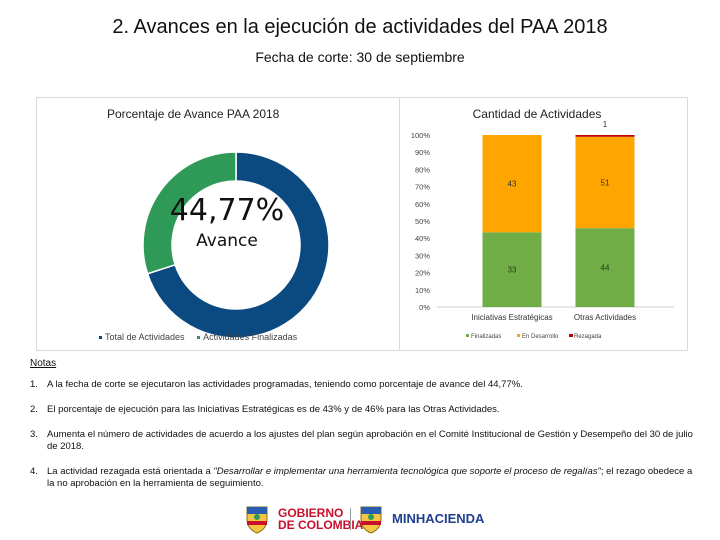 The width and height of the screenshot is (720, 540). What do you see at coordinates (34, 409) in the screenshot?
I see `note-number: 2.` at bounding box center [34, 409].